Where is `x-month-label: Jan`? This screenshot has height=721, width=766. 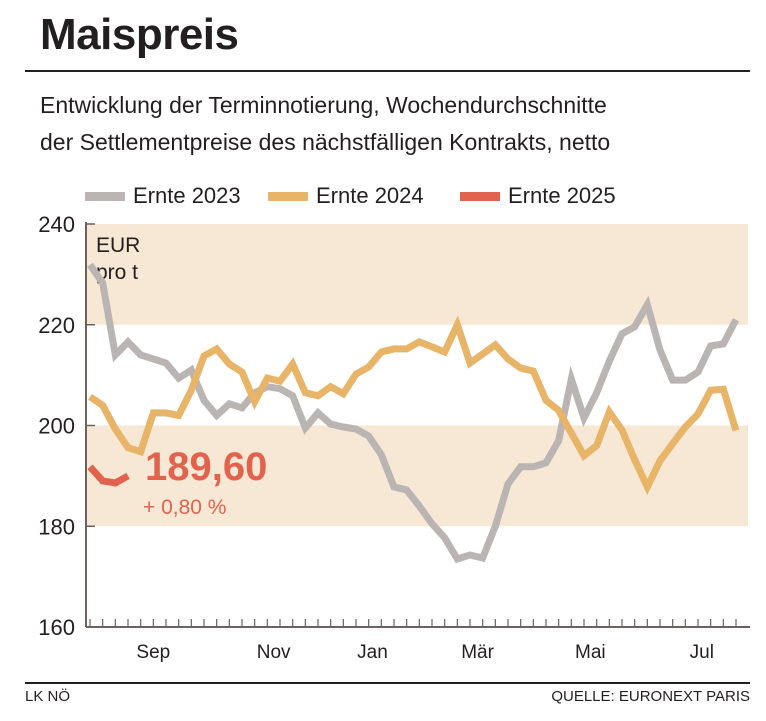
x-month-label: Jan is located at coordinates (372, 652).